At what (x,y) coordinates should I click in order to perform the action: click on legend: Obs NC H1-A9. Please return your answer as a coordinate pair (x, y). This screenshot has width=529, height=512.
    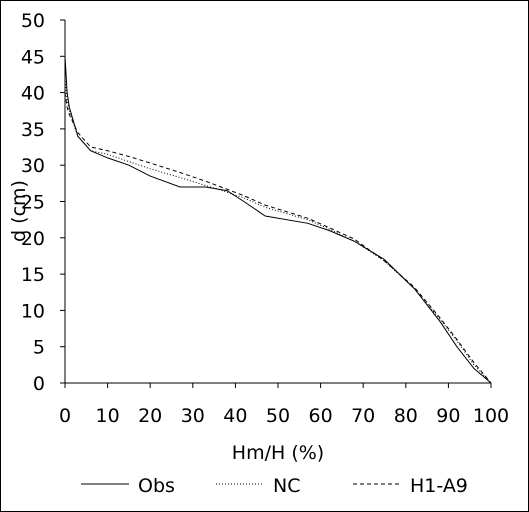
    Looking at the image, I should click on (274, 486).